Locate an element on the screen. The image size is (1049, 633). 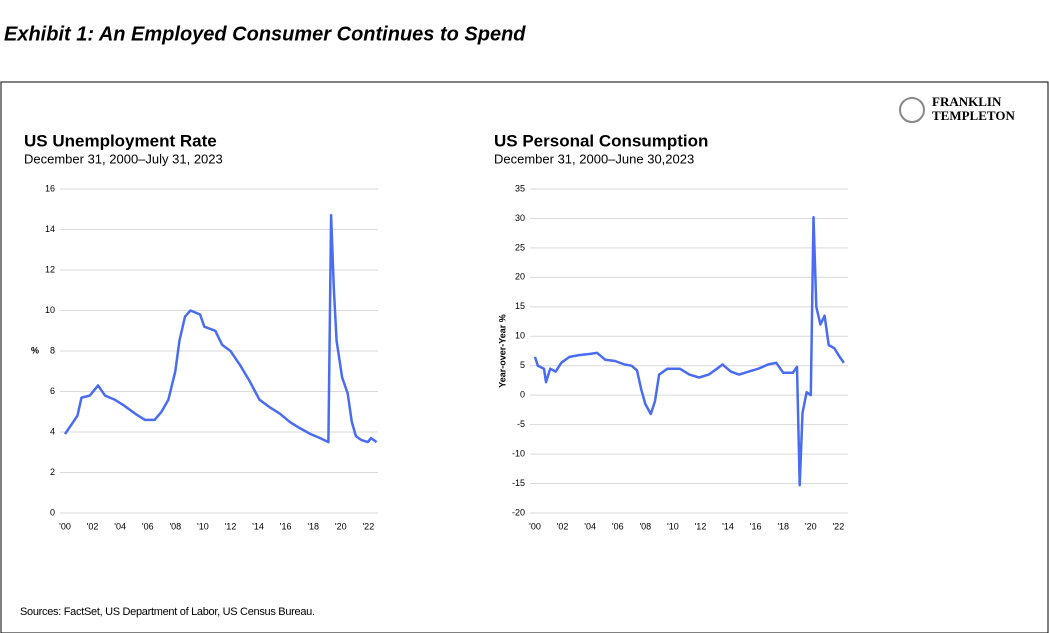
chart-subtitle: December 31, 2000–June 30,2023 is located at coordinates (594, 158).